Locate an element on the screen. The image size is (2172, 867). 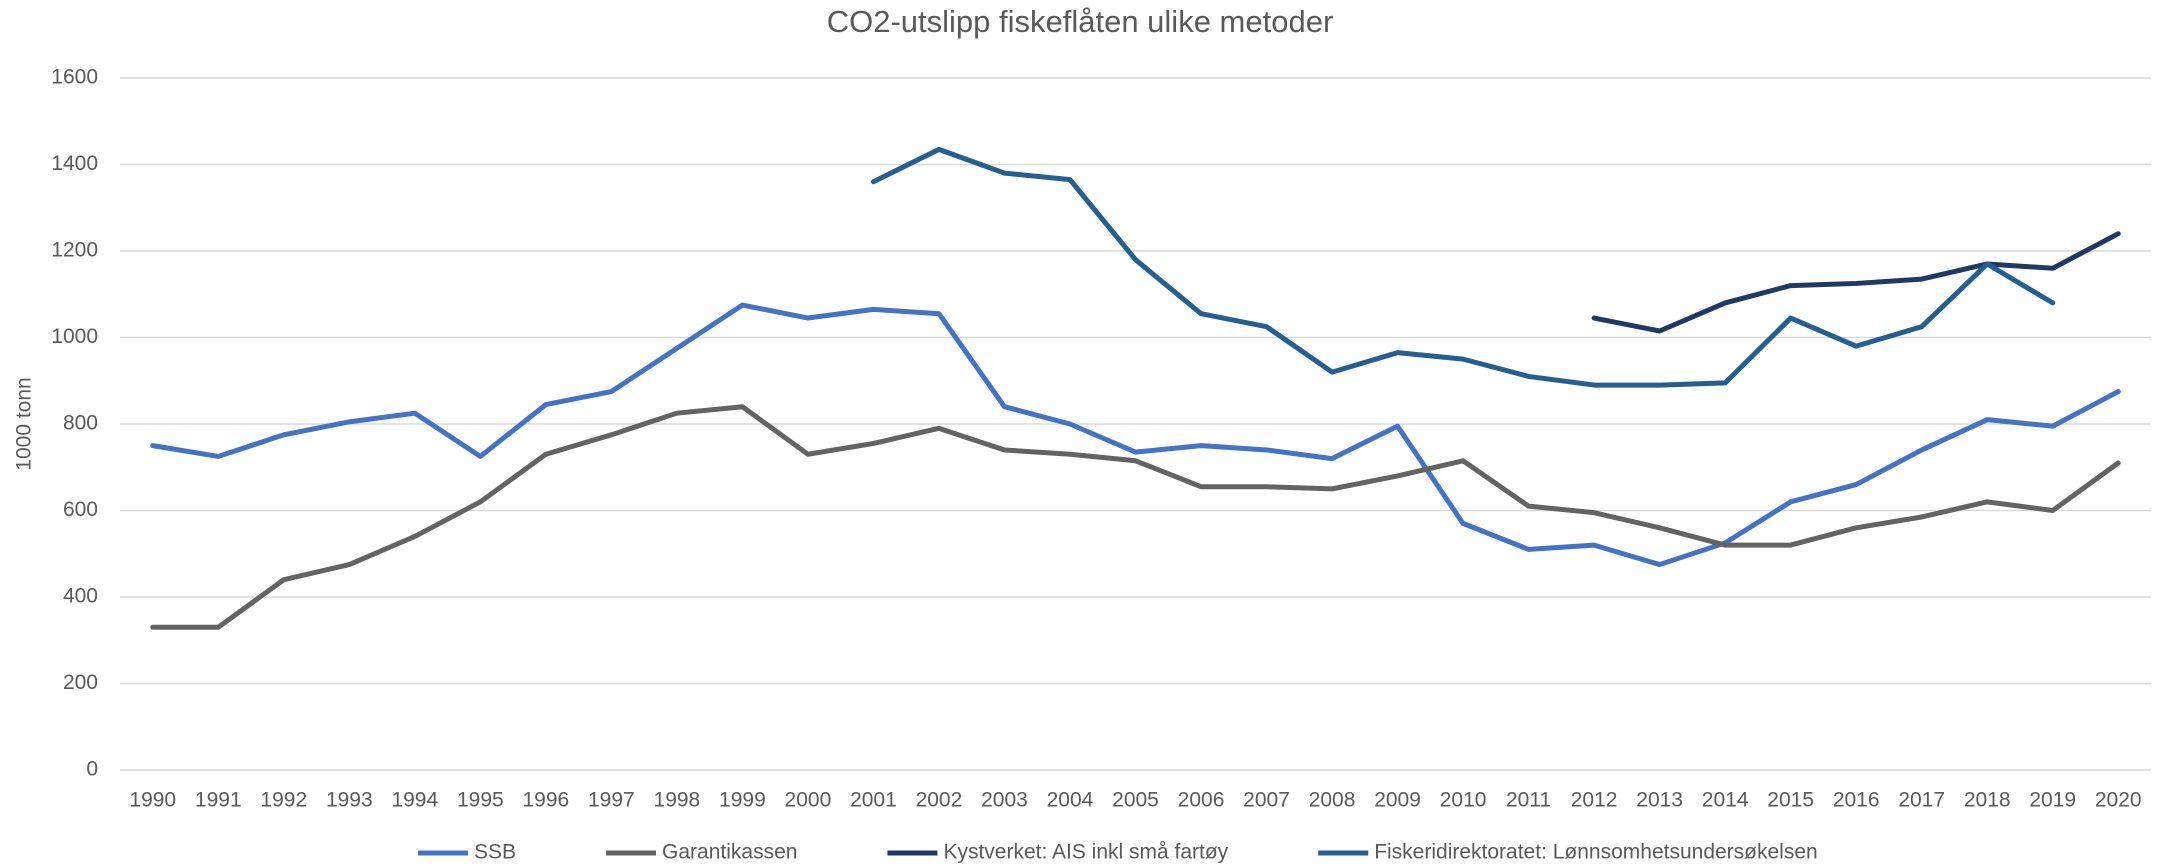
x-tick-label: 2004 is located at coordinates (1070, 800).